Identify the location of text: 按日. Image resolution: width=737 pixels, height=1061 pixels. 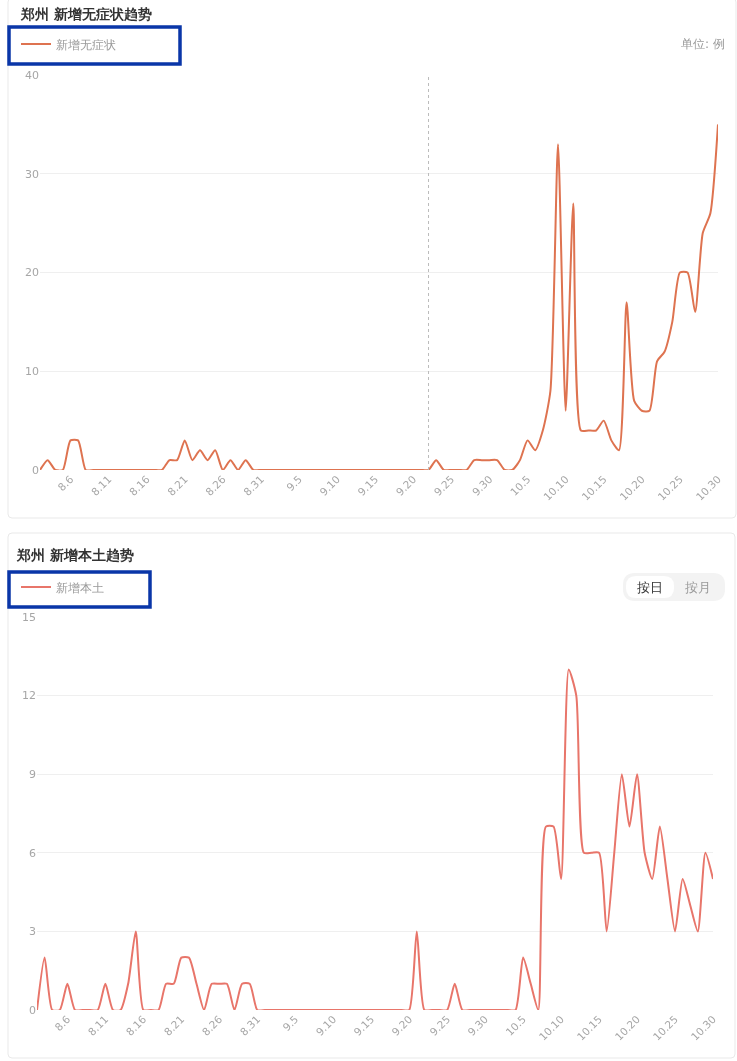
(650, 587).